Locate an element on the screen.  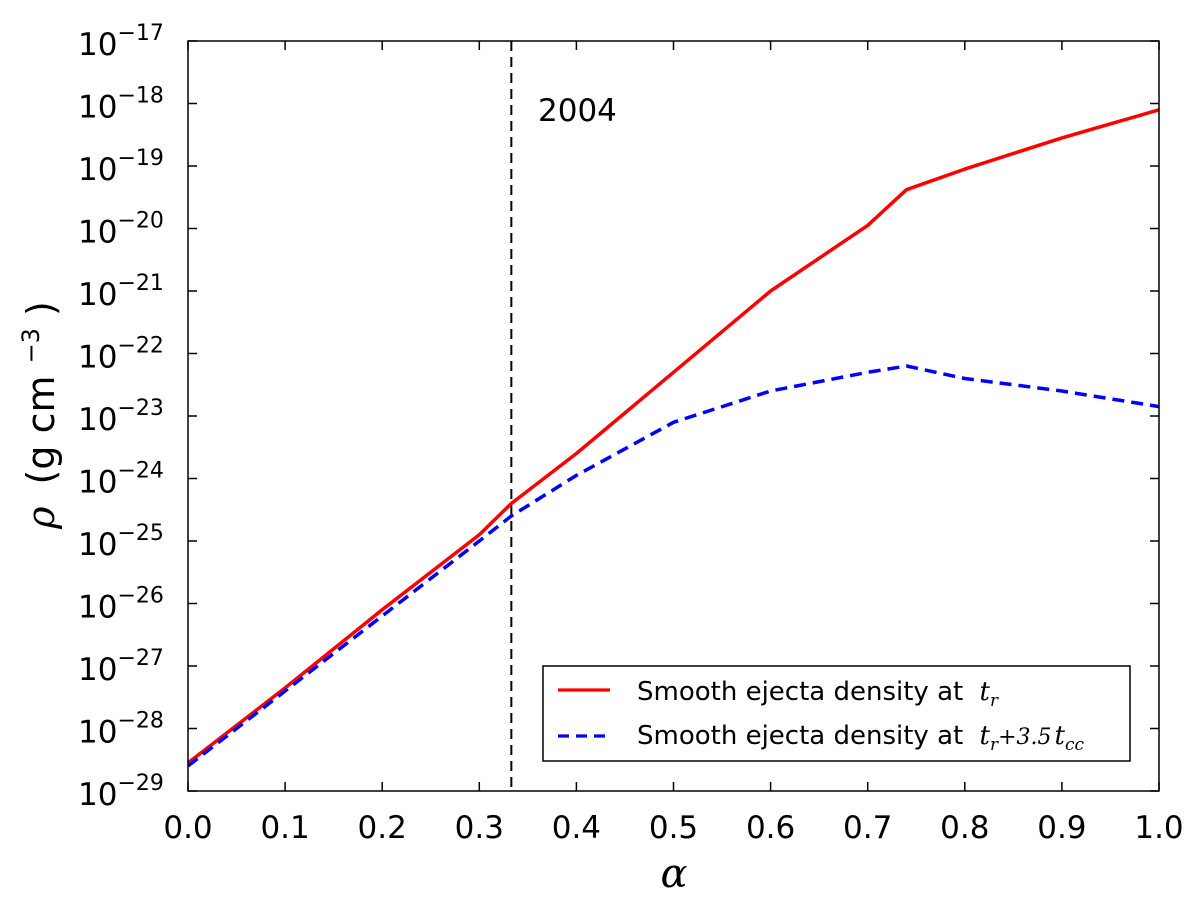
legend-label-blue: Smooth ejecta density at tr+3.5 tcc is located at coordinates (860, 738).